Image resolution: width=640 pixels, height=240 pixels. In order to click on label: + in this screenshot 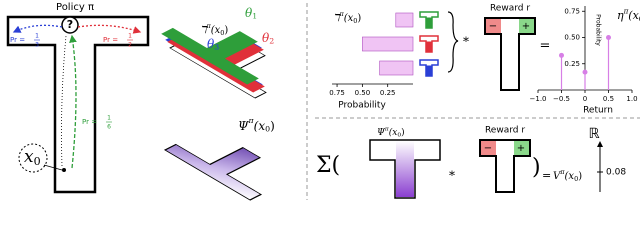, I will do `click(521, 148)`.